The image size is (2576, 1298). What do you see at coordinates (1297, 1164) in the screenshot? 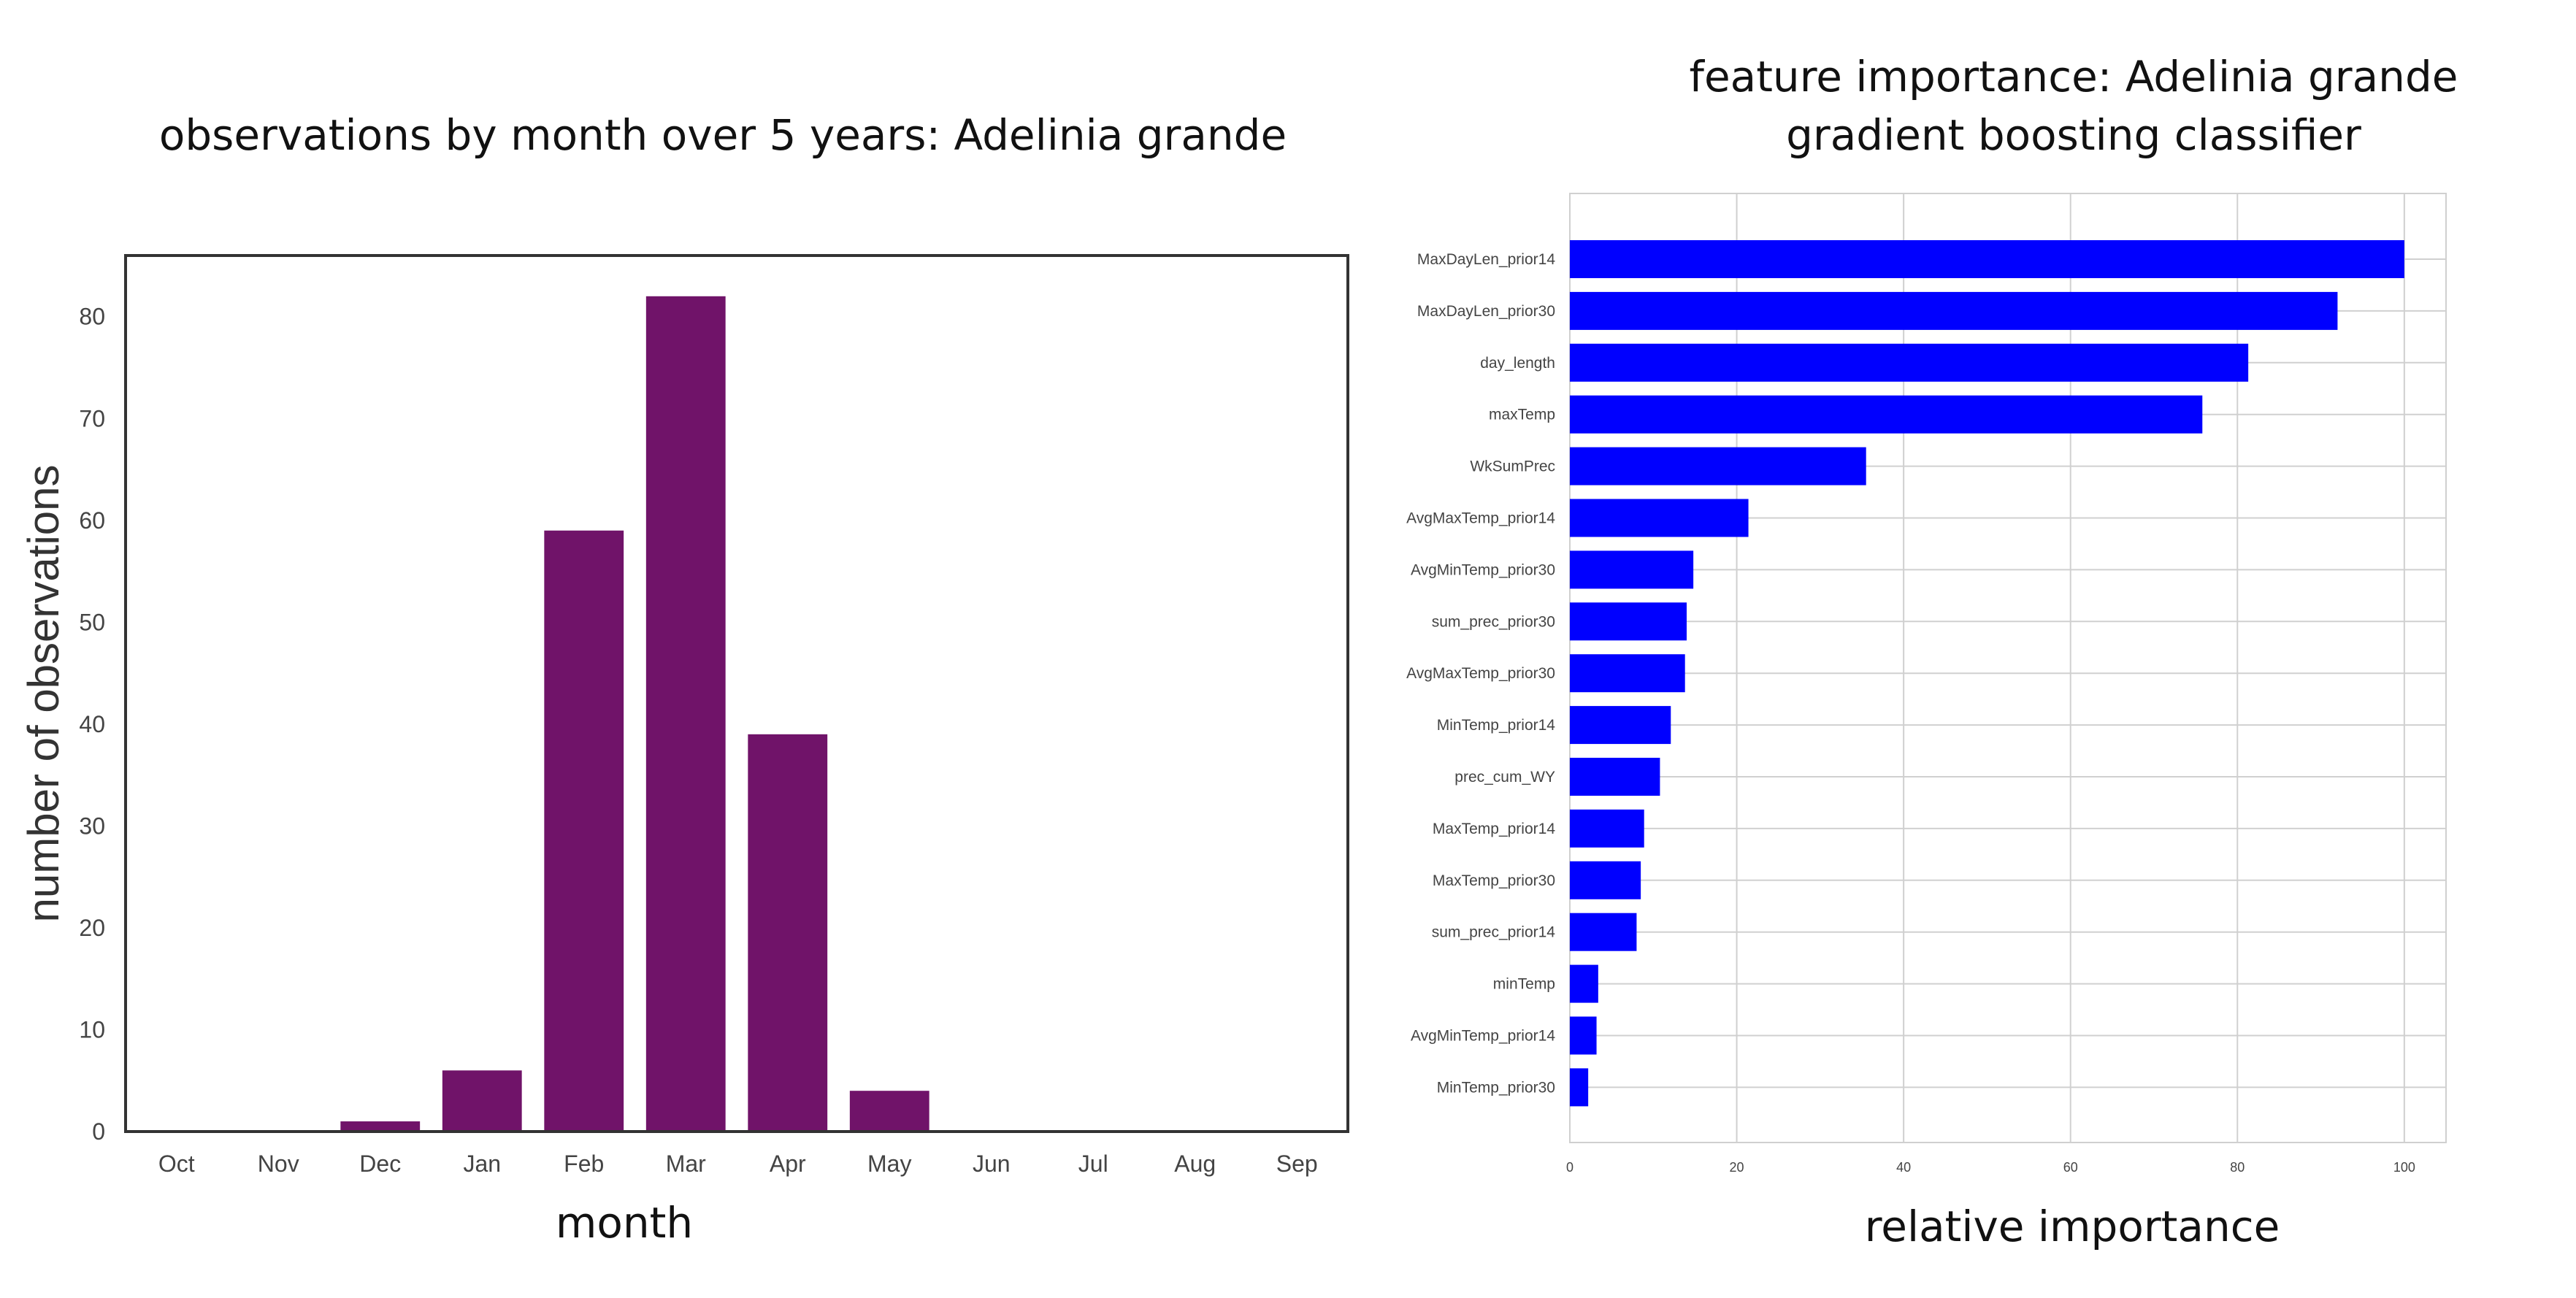
I see `x-tick-label-sep: Sep` at bounding box center [1297, 1164].